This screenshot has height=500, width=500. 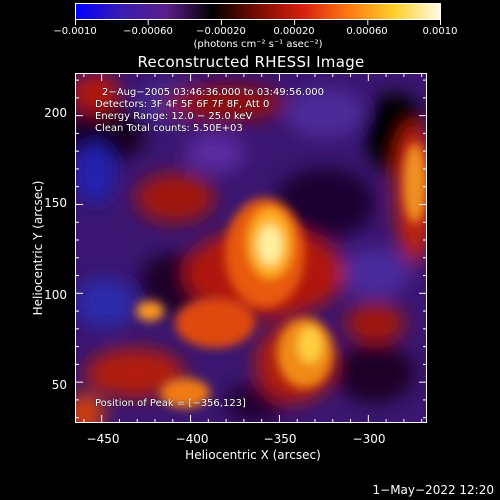 What do you see at coordinates (55, 203) in the screenshot?
I see `y-tick-label: 150` at bounding box center [55, 203].